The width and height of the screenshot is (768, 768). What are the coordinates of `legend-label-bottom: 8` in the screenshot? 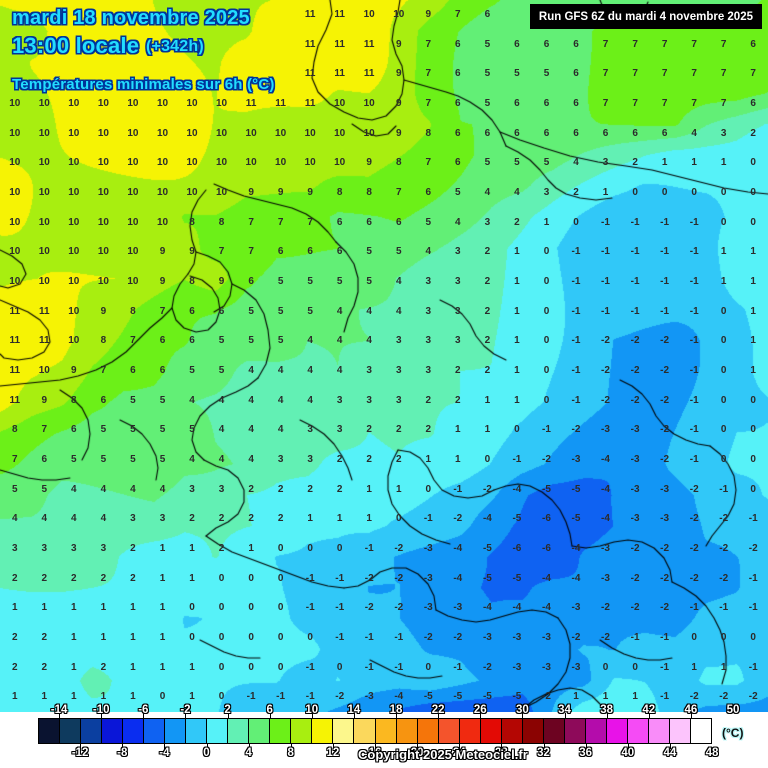 It's located at (290, 753).